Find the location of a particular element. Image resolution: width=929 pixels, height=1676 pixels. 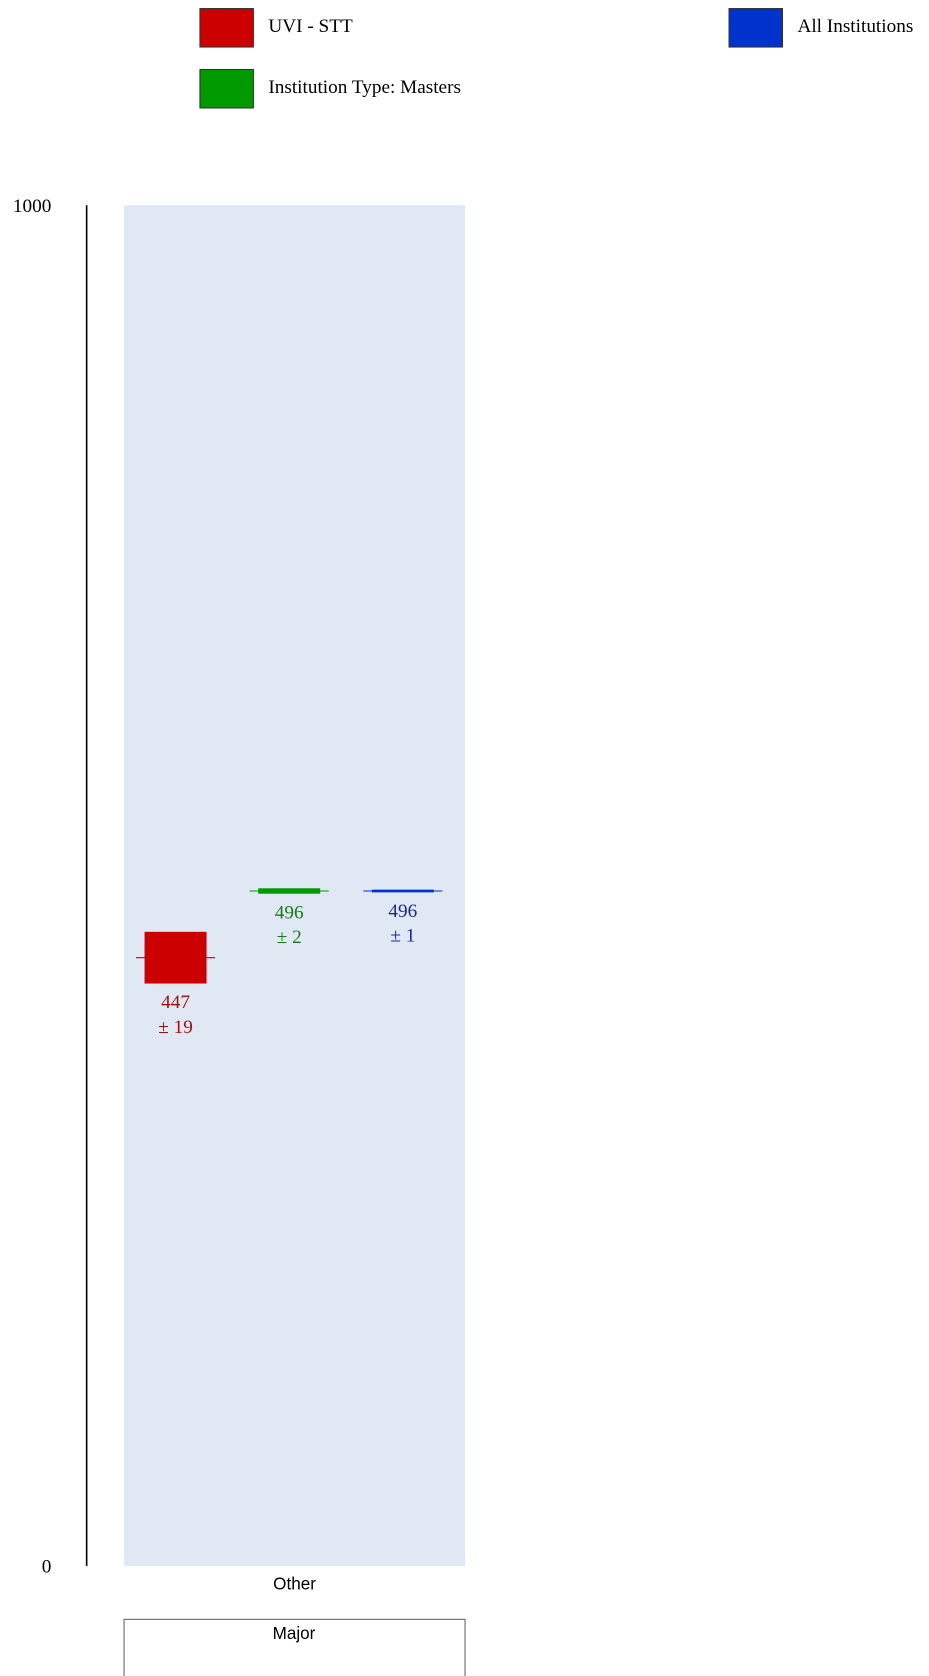

legend-label: Institution Type: Masters is located at coordinates (364, 87).